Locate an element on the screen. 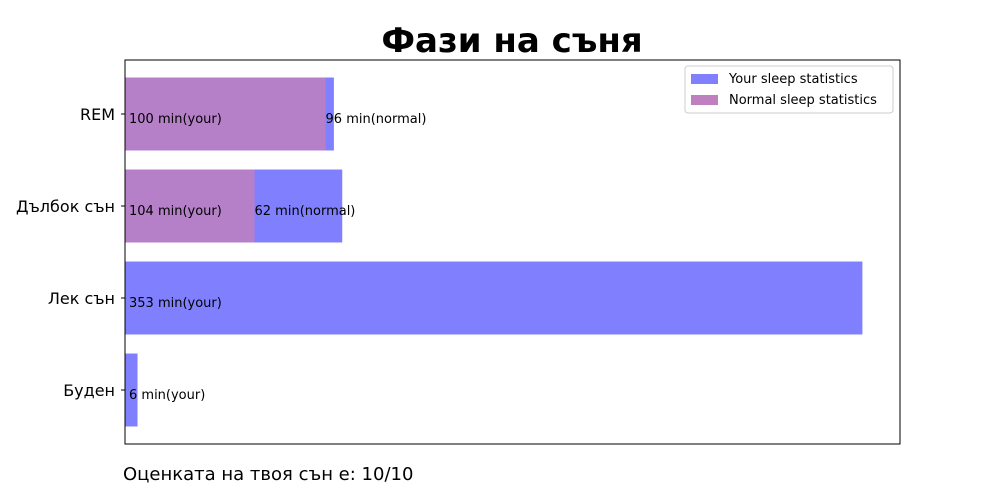 This screenshot has width=1000, height=500. axis-layer: REM Дълбок сън Лек сън Буден is located at coordinates (70, 252).